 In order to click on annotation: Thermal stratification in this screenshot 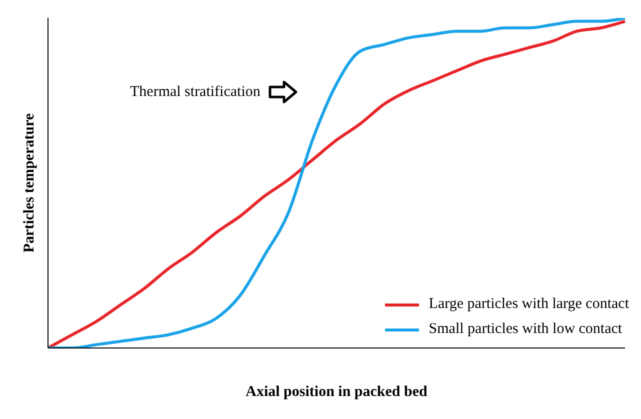, I will do `click(195, 92)`.